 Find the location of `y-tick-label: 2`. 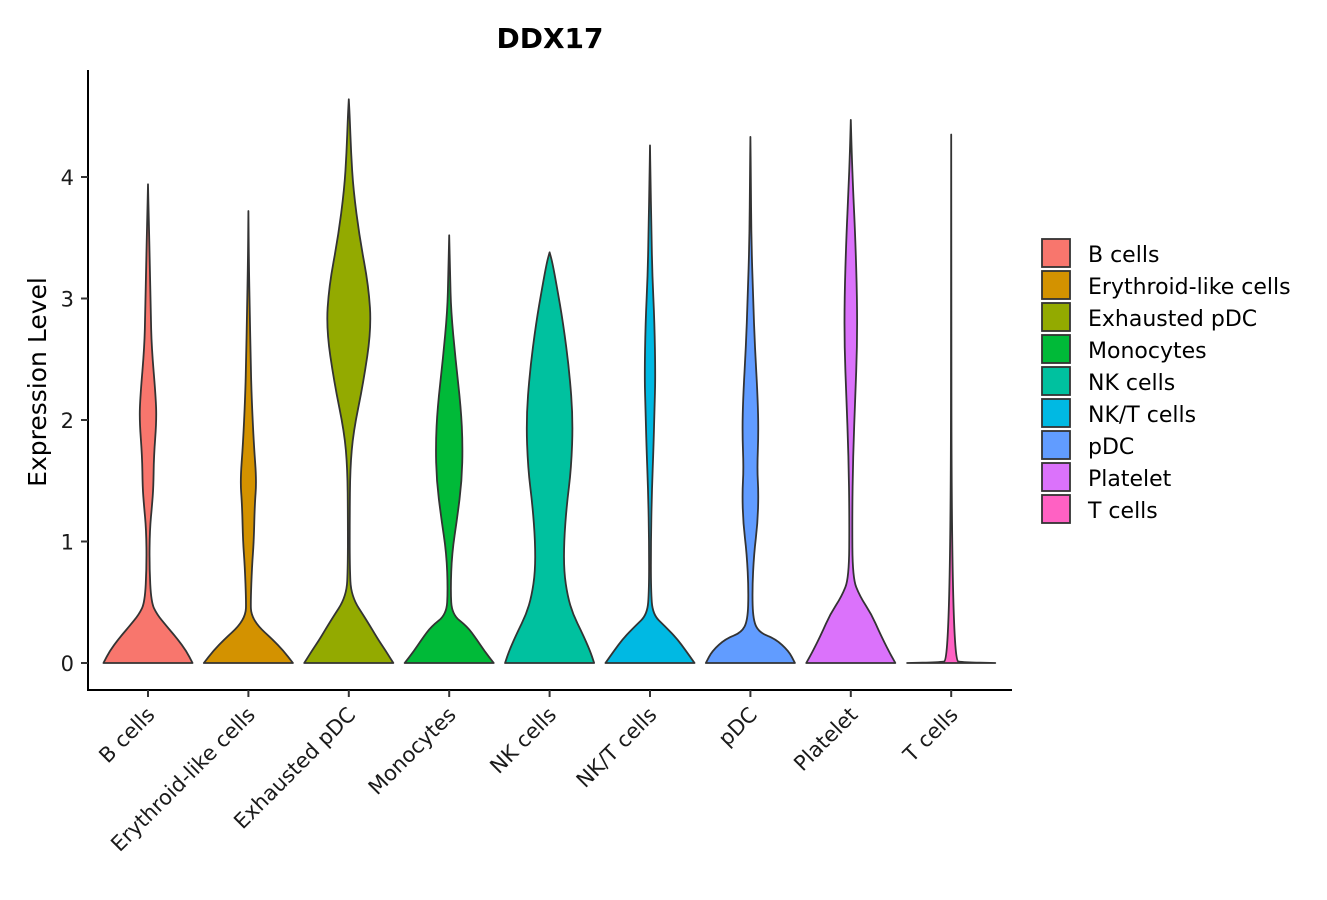

y-tick-label: 2 is located at coordinates (67, 421).